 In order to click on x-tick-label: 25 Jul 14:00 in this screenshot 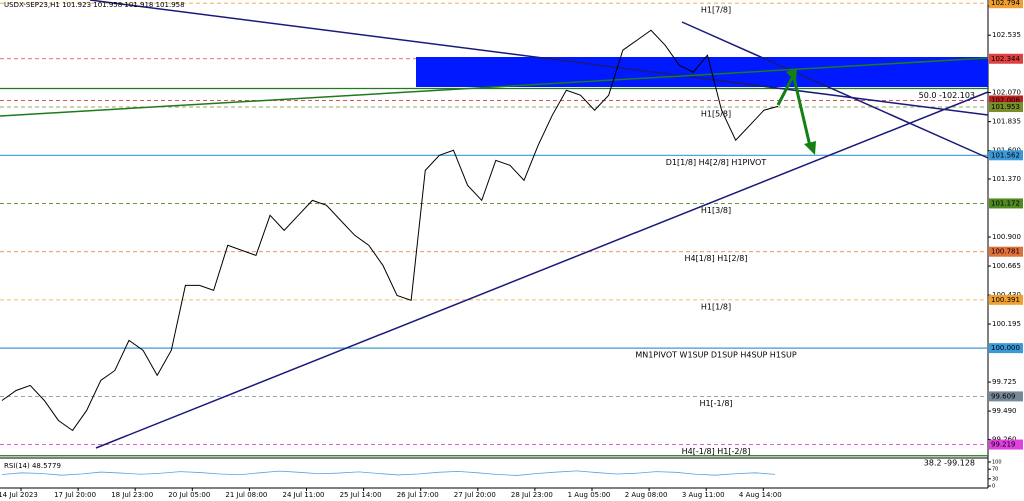, I will do `click(361, 495)`.